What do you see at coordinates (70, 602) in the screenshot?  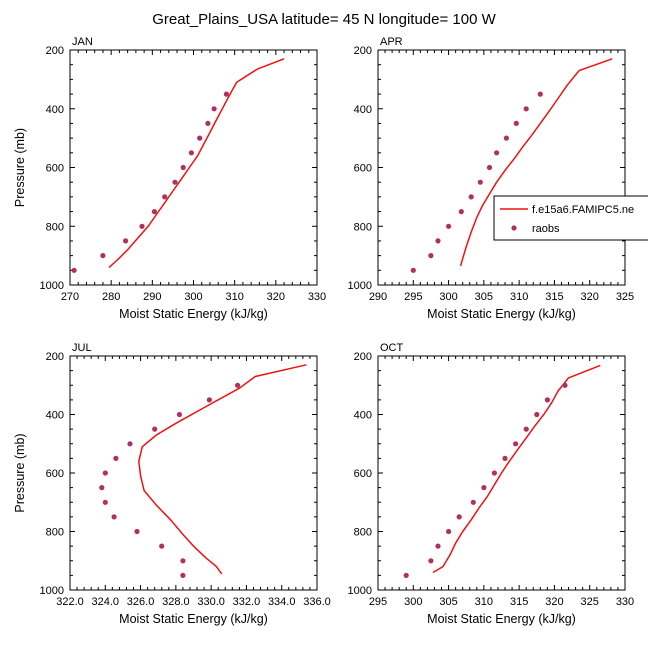 I see `x-tick-label: 322.0` at bounding box center [70, 602].